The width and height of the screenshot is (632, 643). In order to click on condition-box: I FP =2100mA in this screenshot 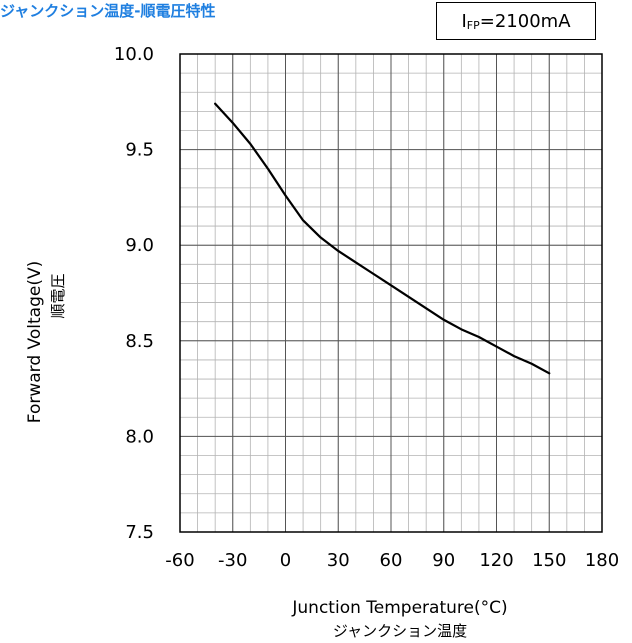, I will do `click(516, 21)`.